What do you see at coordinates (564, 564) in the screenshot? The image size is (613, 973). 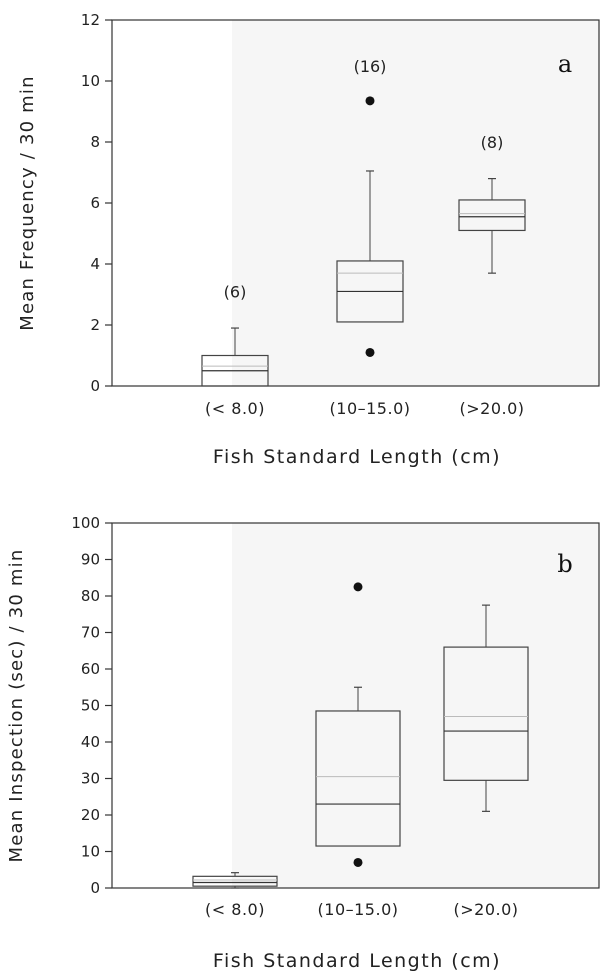 I see `panel-label: b` at bounding box center [564, 564].